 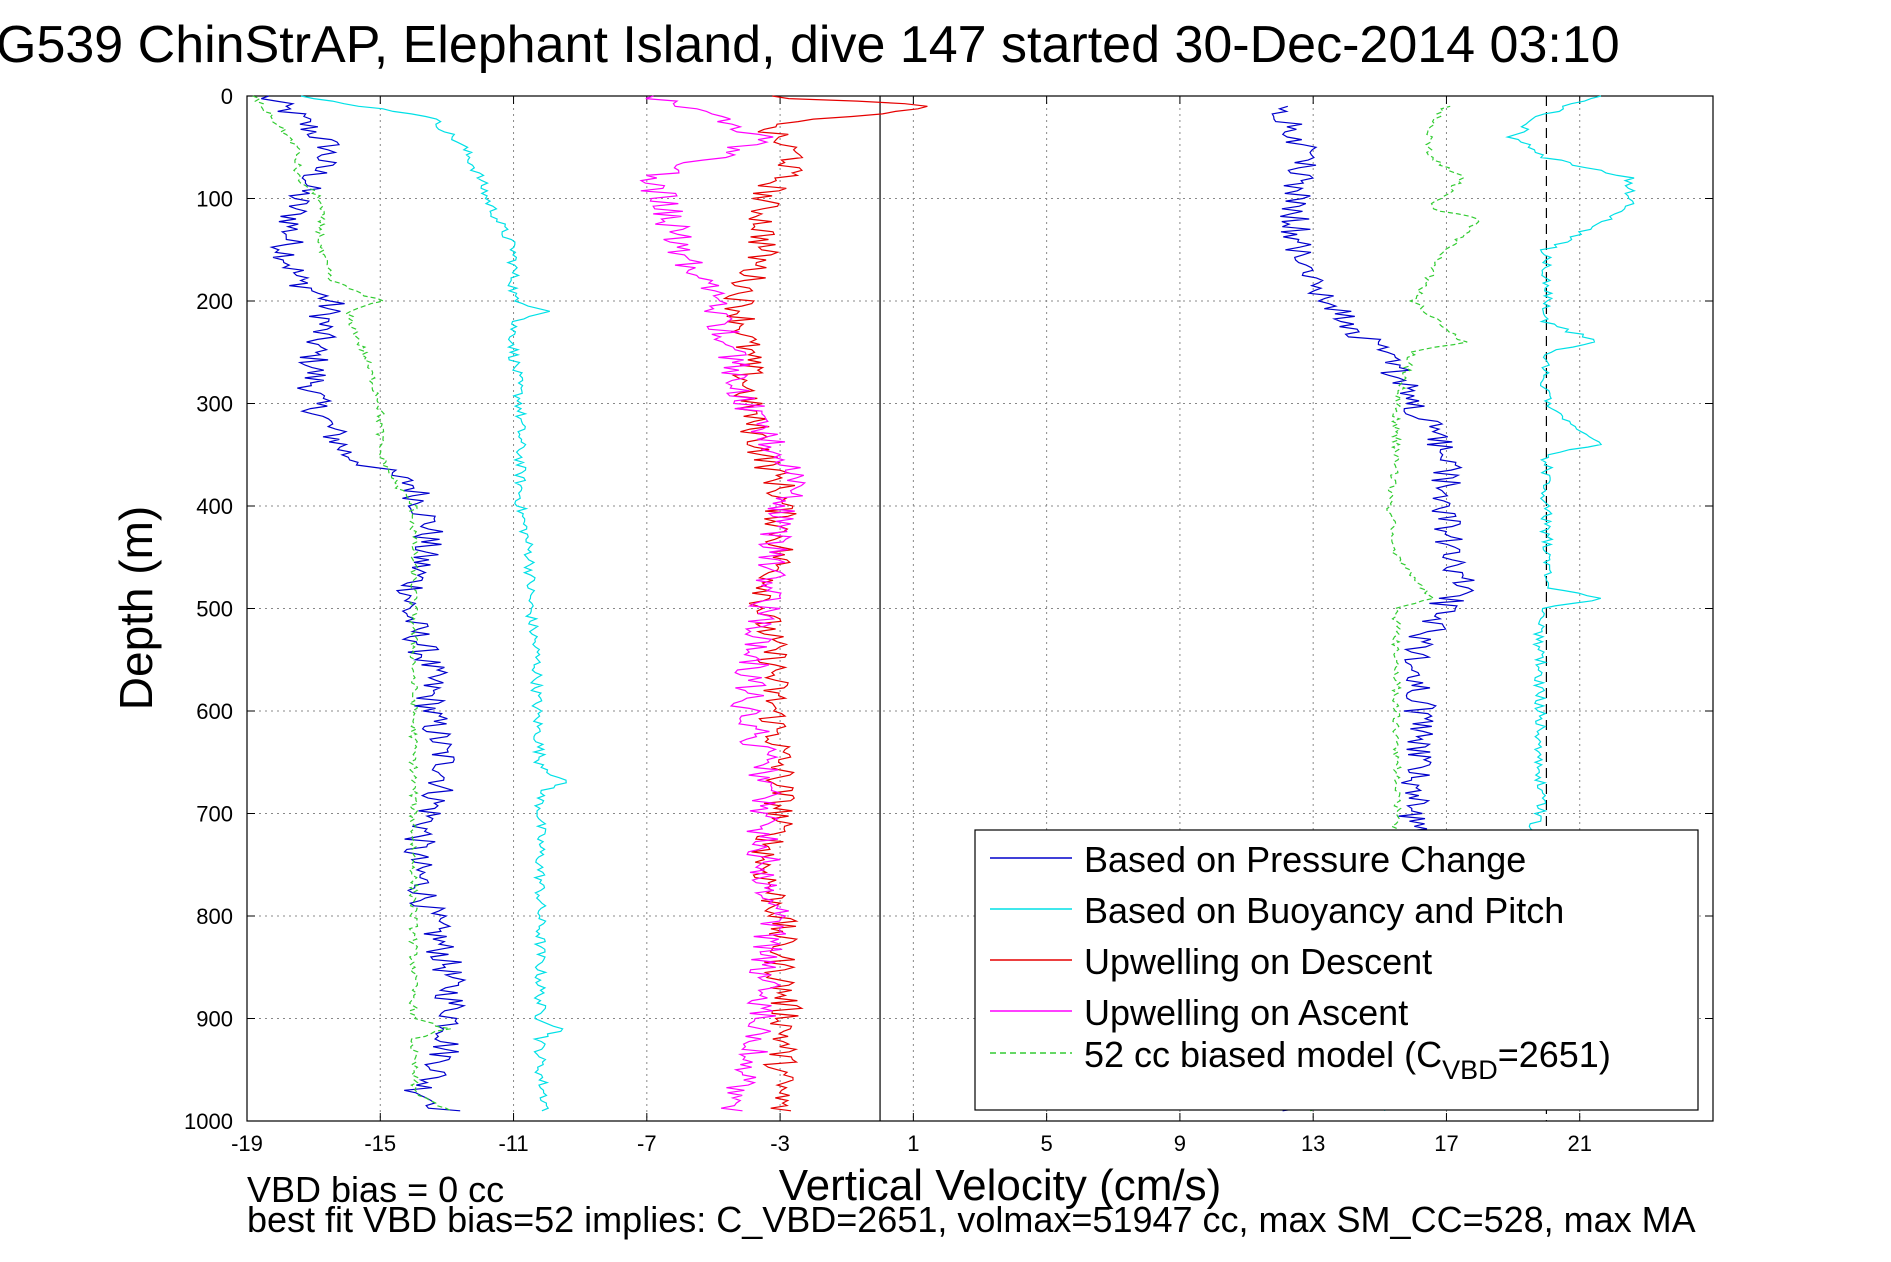 I want to click on footnote-vbd-bias: VBD bias = 0 cc, so click(x=375, y=1189).